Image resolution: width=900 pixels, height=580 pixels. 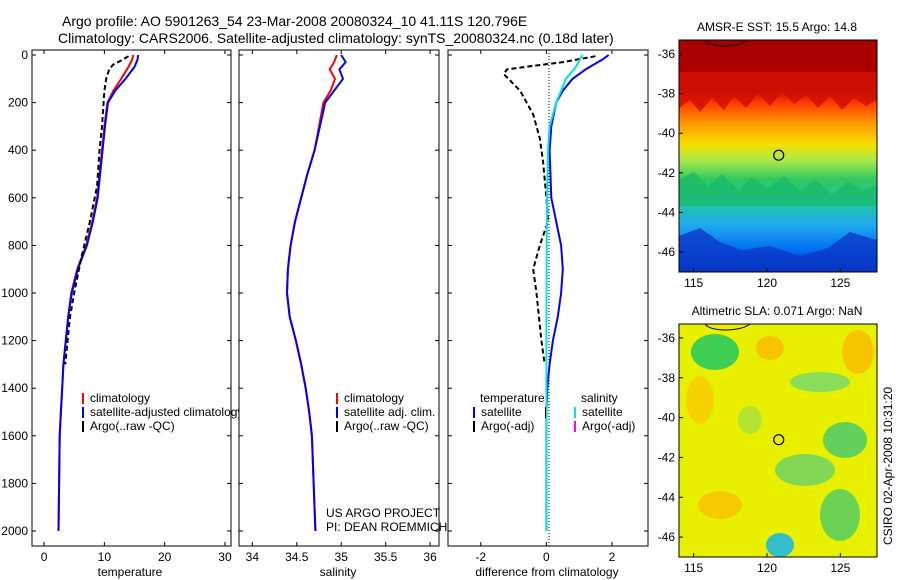 What do you see at coordinates (778, 250) in the screenshot?
I see `sst-cold-patch` at bounding box center [778, 250].